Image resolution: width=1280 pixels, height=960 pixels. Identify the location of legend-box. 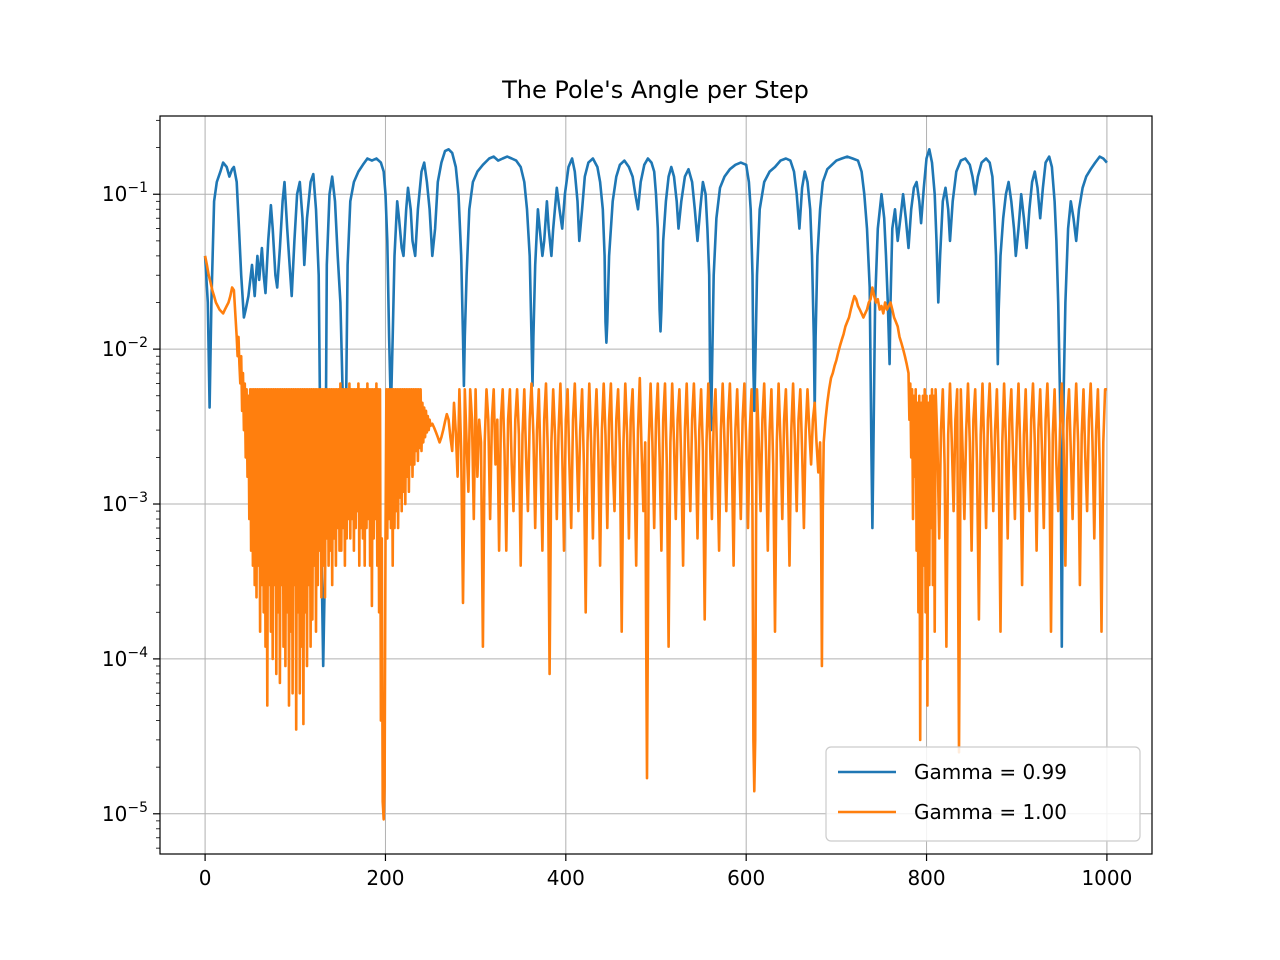
(983, 794).